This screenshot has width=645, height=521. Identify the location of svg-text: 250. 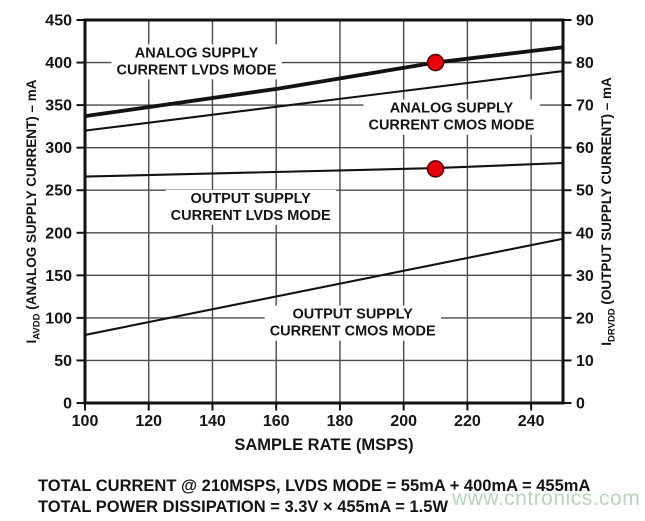
(58, 191).